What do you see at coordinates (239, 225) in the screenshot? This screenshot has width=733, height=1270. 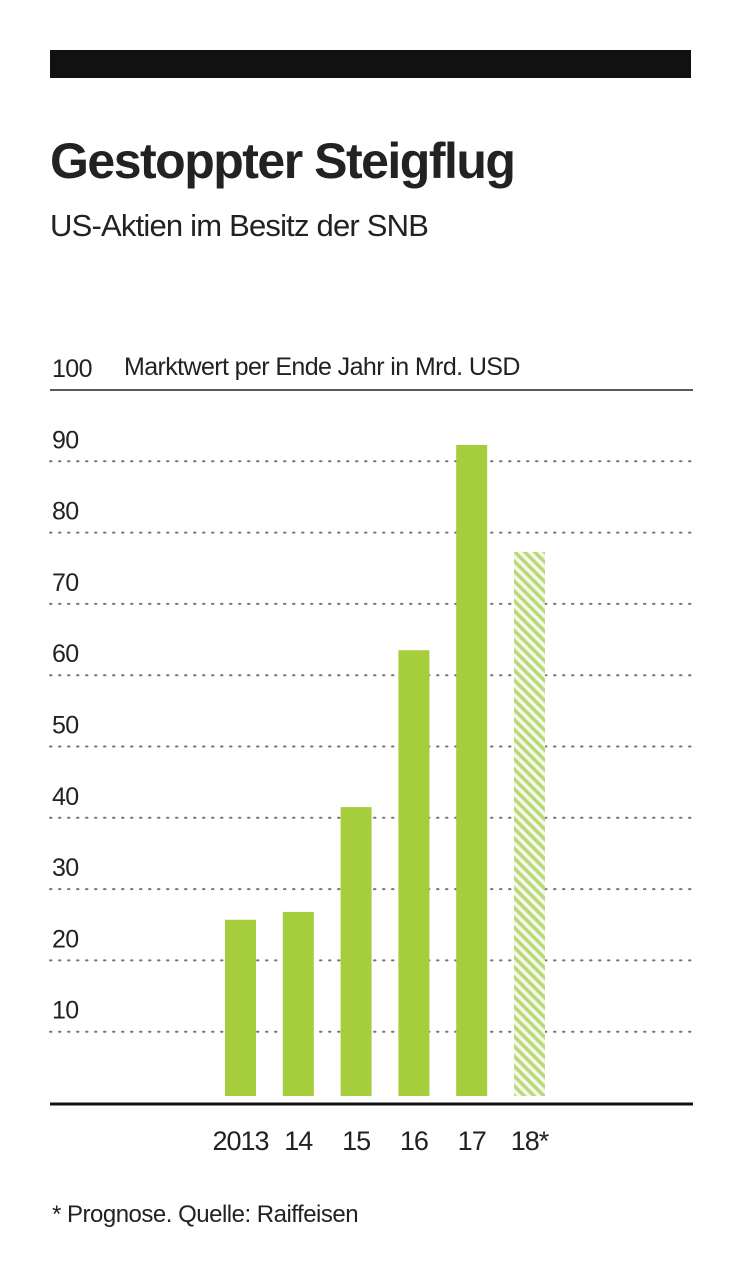 I see `chart-subtitle: US-Aktien im Besitz der SNB` at bounding box center [239, 225].